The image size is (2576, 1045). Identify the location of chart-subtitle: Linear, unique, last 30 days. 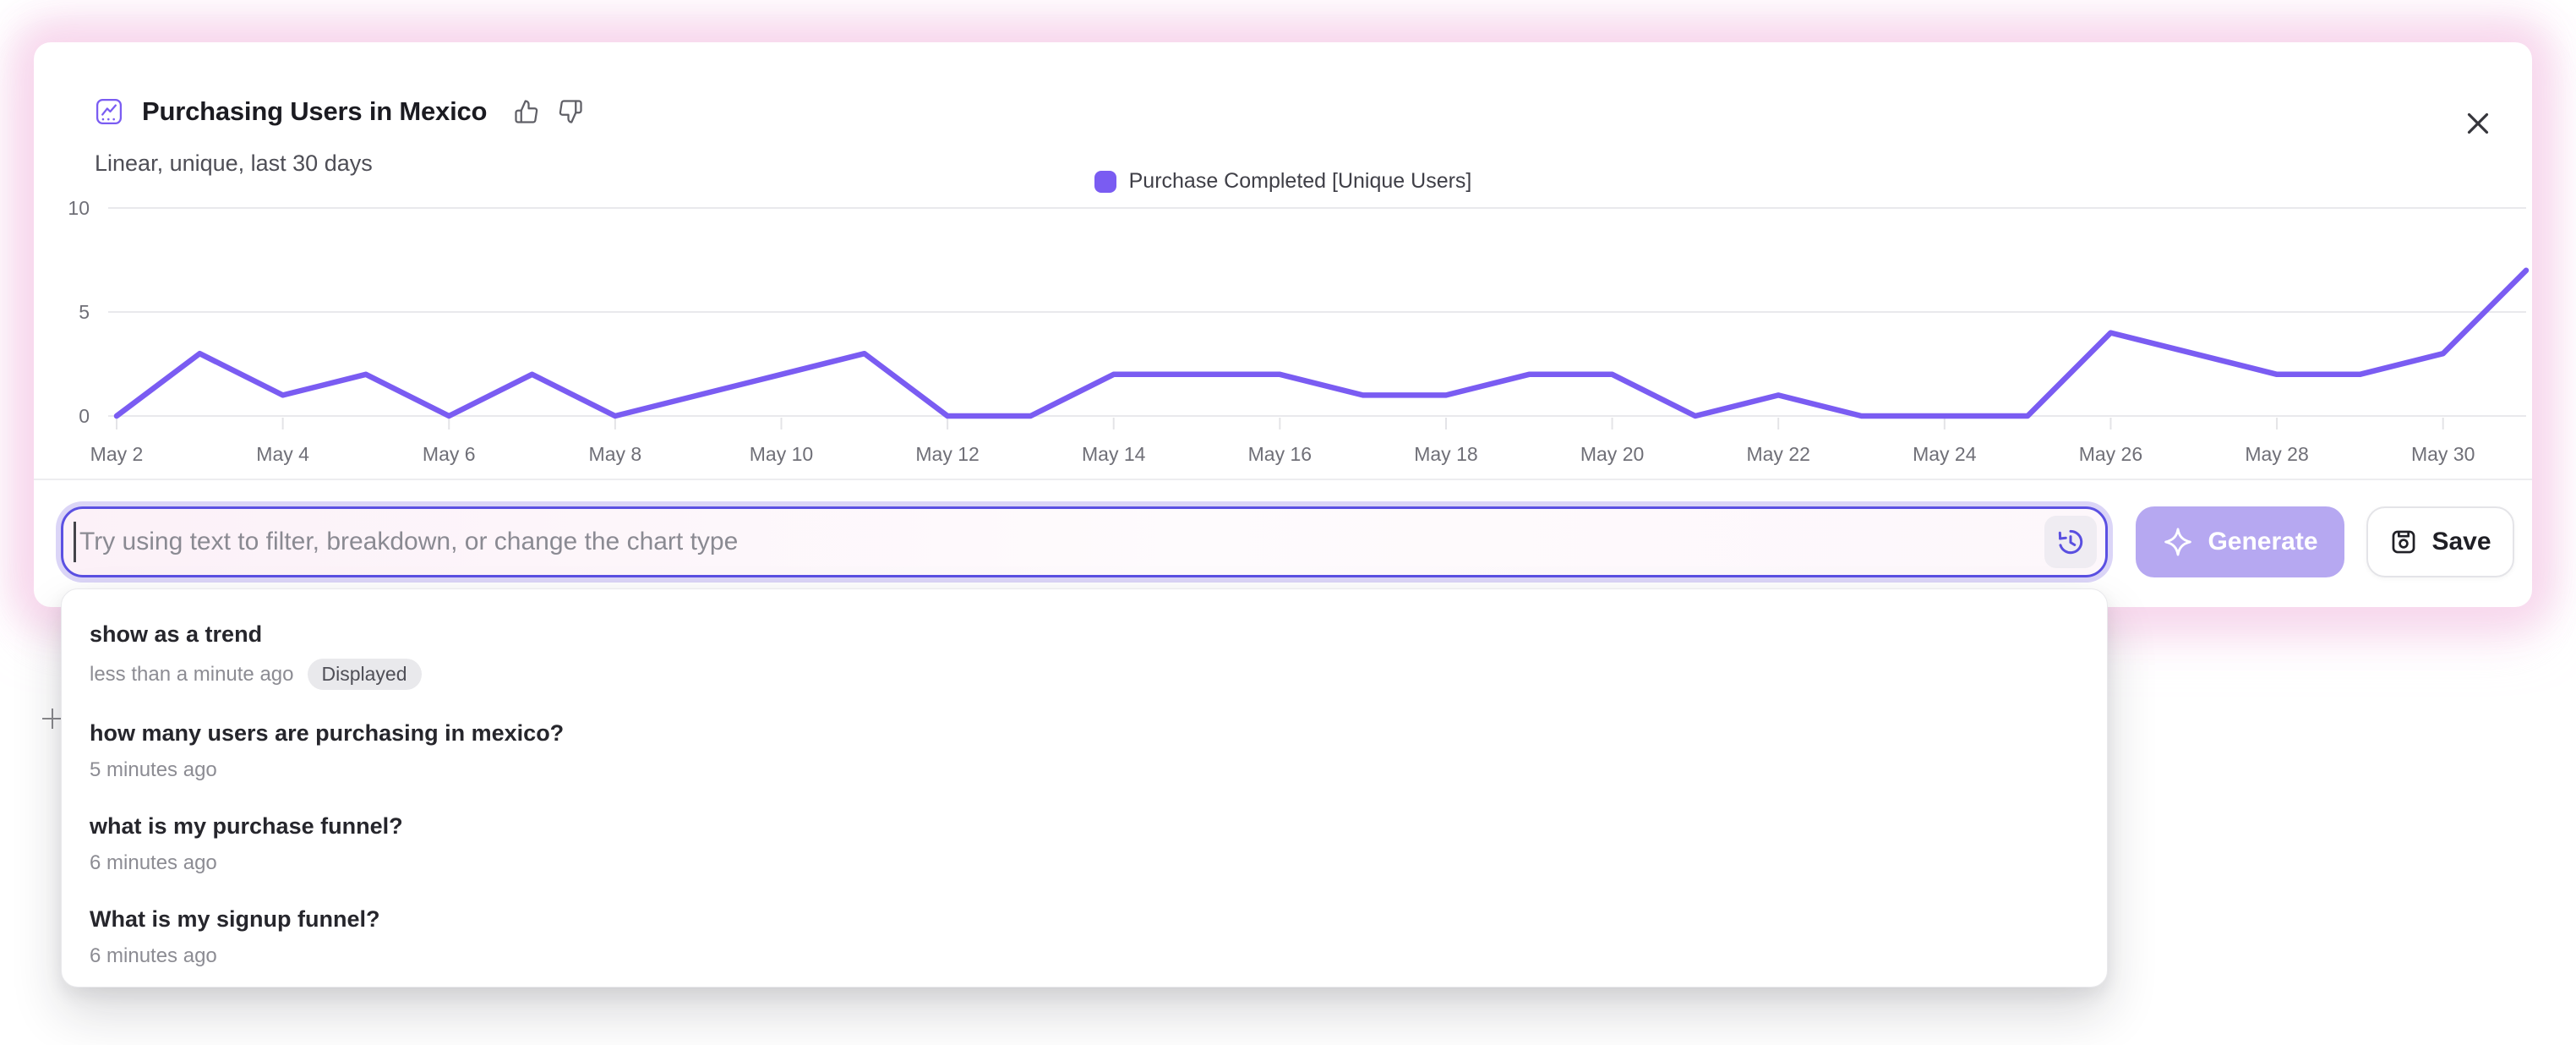
(234, 163).